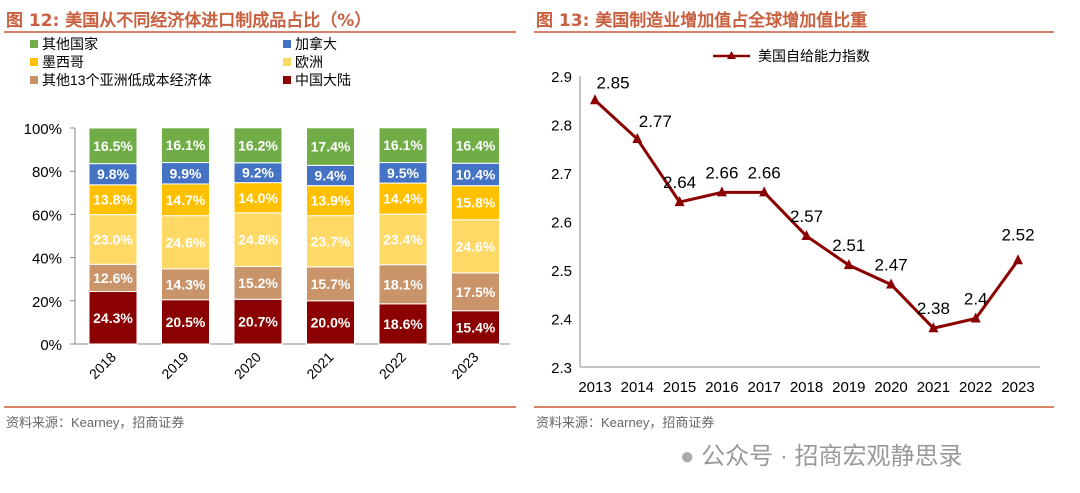  Describe the element at coordinates (679, 182) in the screenshot. I see `data-label: 2.64` at that location.